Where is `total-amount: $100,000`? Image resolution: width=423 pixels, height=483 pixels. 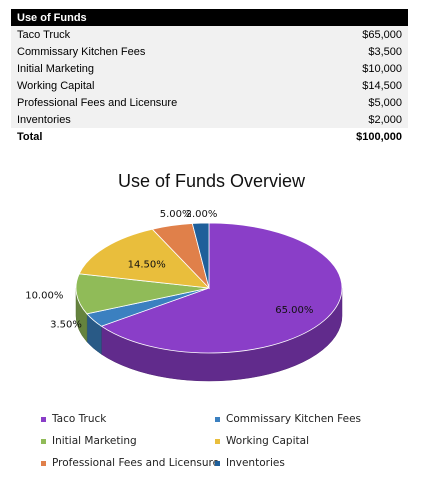 total-amount: $100,000 is located at coordinates (379, 136).